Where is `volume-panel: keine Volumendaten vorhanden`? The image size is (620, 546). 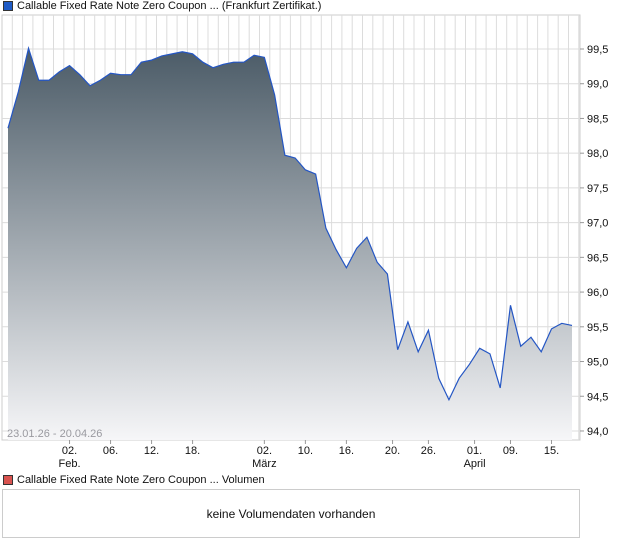 volume-panel: keine Volumendaten vorhanden is located at coordinates (291, 513).